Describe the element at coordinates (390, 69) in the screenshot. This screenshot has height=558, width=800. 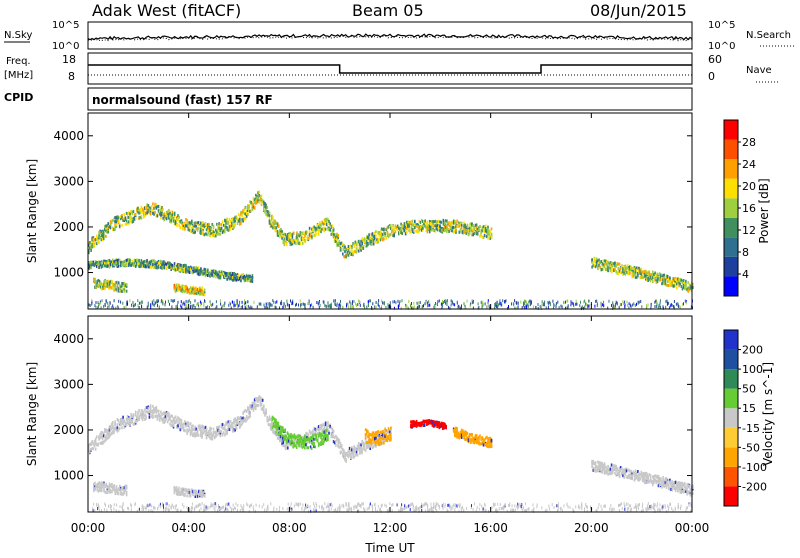
I see `freq-trace` at that location.